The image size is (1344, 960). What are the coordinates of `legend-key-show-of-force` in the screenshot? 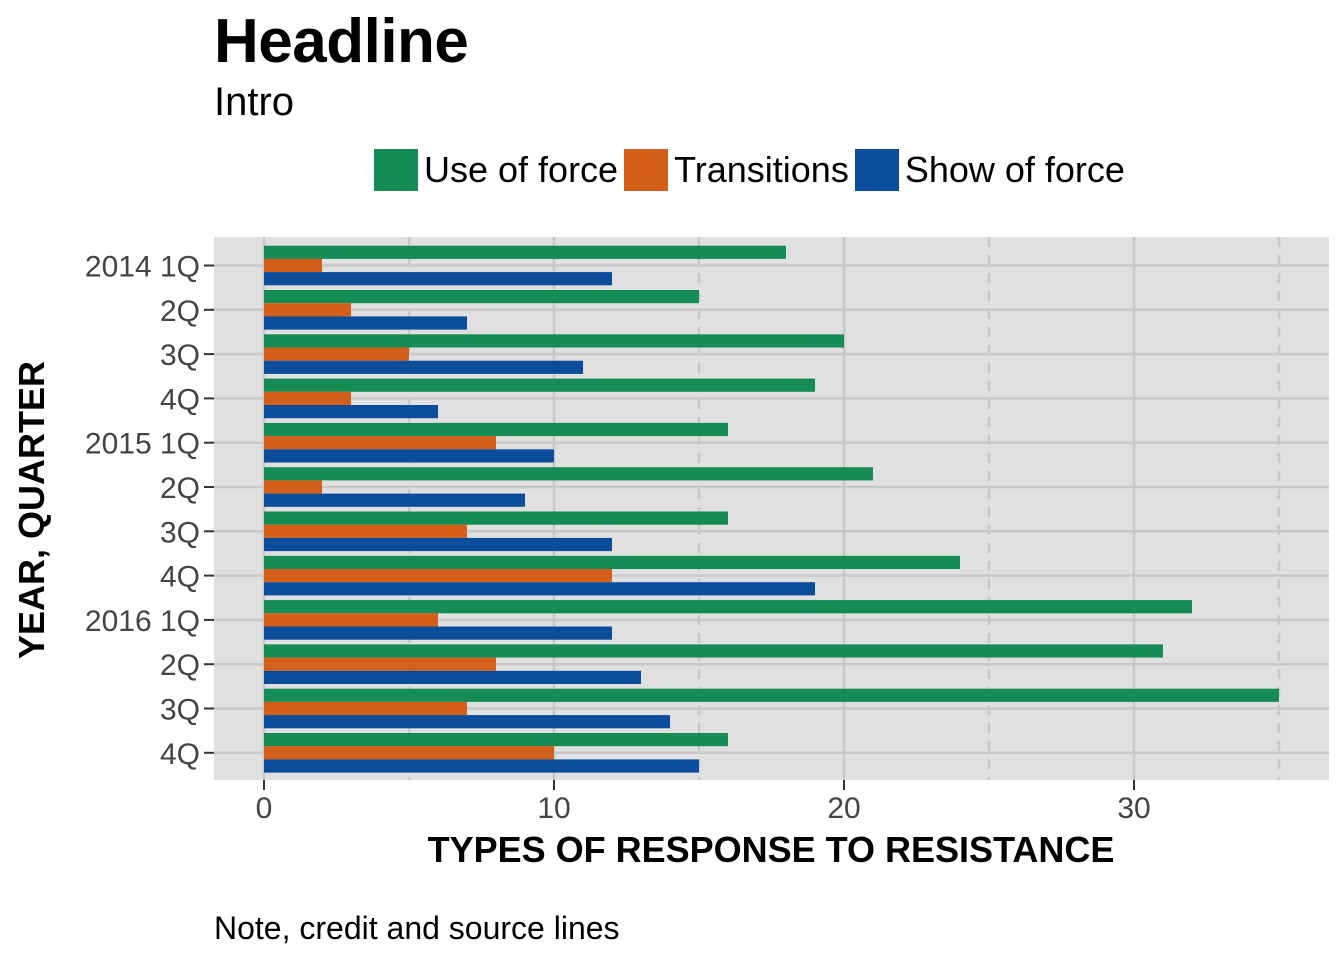 It's located at (876, 170).